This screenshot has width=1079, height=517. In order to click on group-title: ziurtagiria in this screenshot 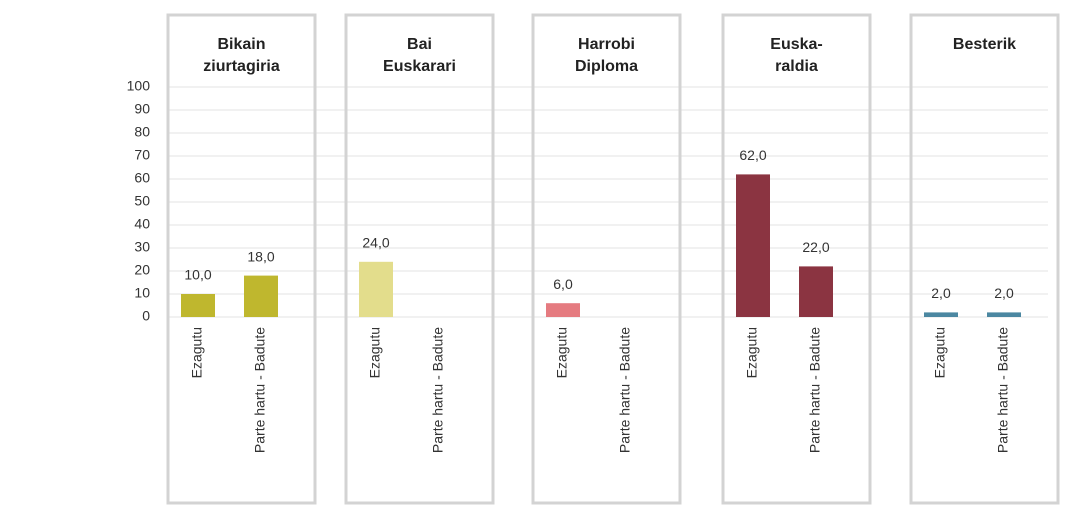, I will do `click(241, 66)`.